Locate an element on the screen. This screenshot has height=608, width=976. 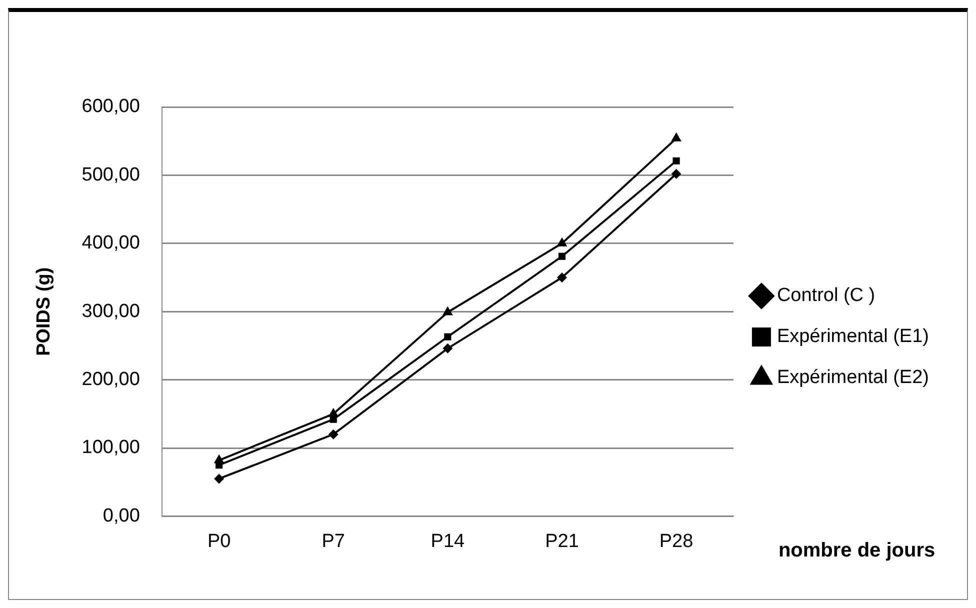
y-tick-label: 300,00 is located at coordinates (111, 311).